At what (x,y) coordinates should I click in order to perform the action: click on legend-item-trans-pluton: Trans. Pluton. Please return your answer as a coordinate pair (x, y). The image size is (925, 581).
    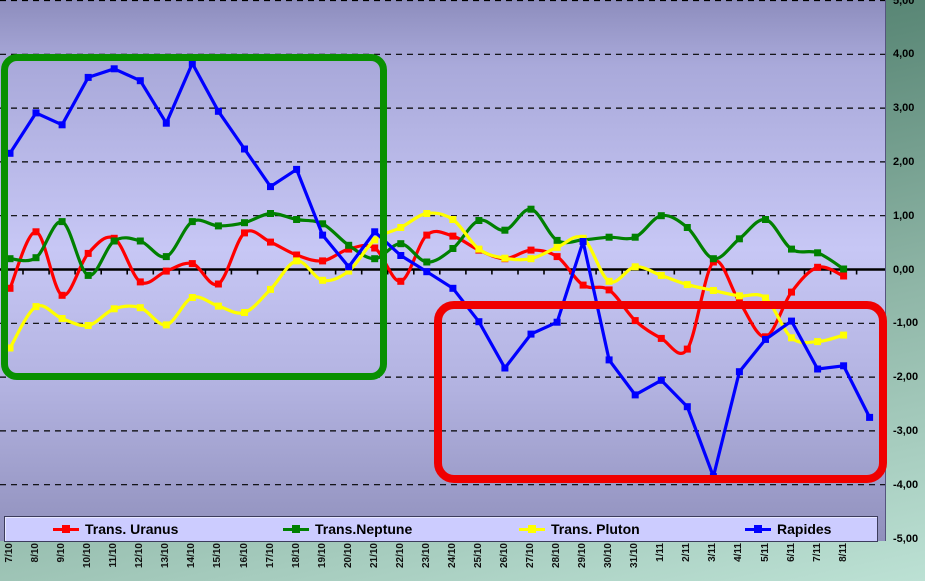
    Looking at the image, I should click on (579, 529).